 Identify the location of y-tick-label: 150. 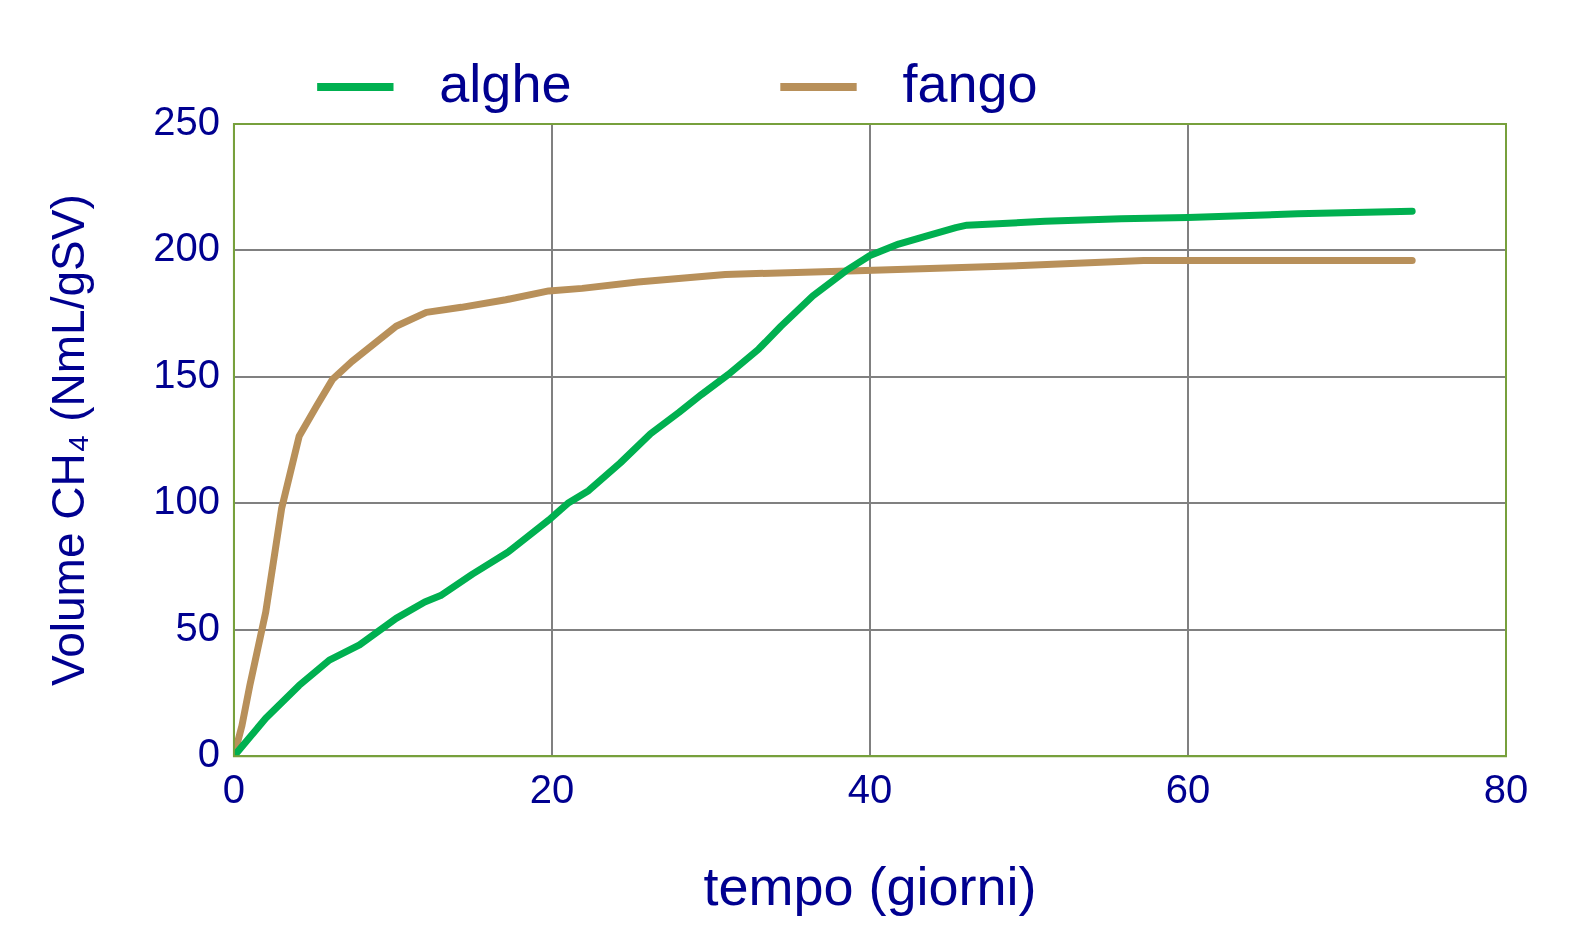
(186, 373).